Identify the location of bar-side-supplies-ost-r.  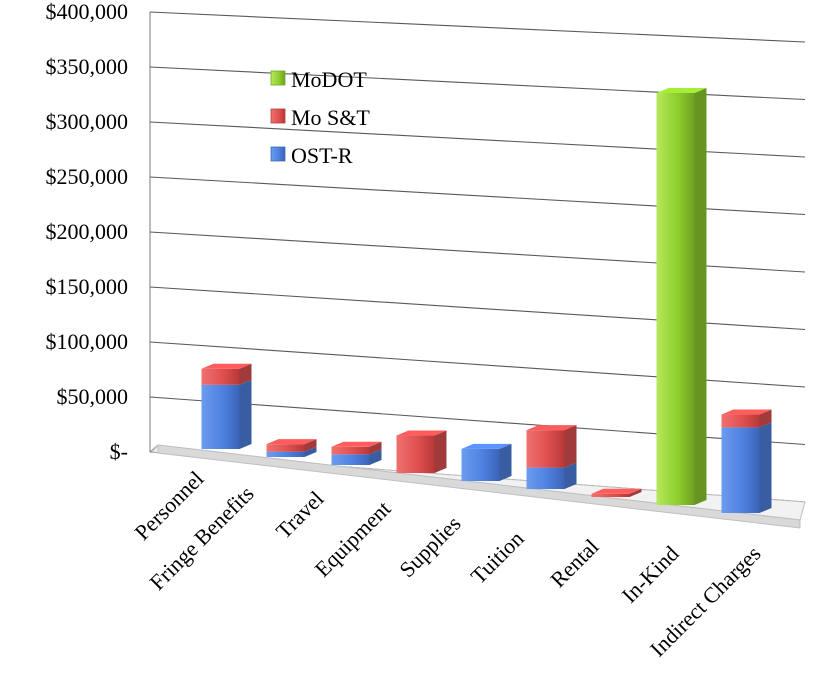
(505, 462).